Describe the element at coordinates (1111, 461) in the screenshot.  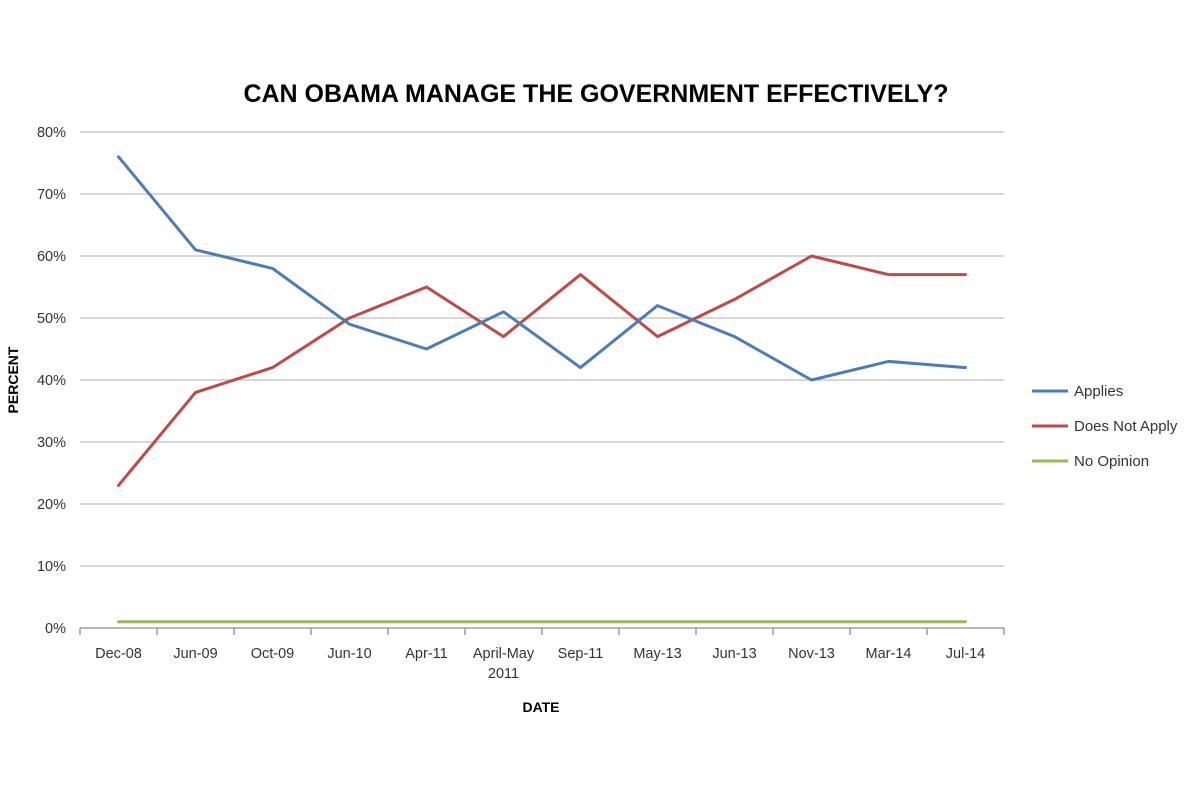
I see `legend-label-no-opinion: No Opinion` at that location.